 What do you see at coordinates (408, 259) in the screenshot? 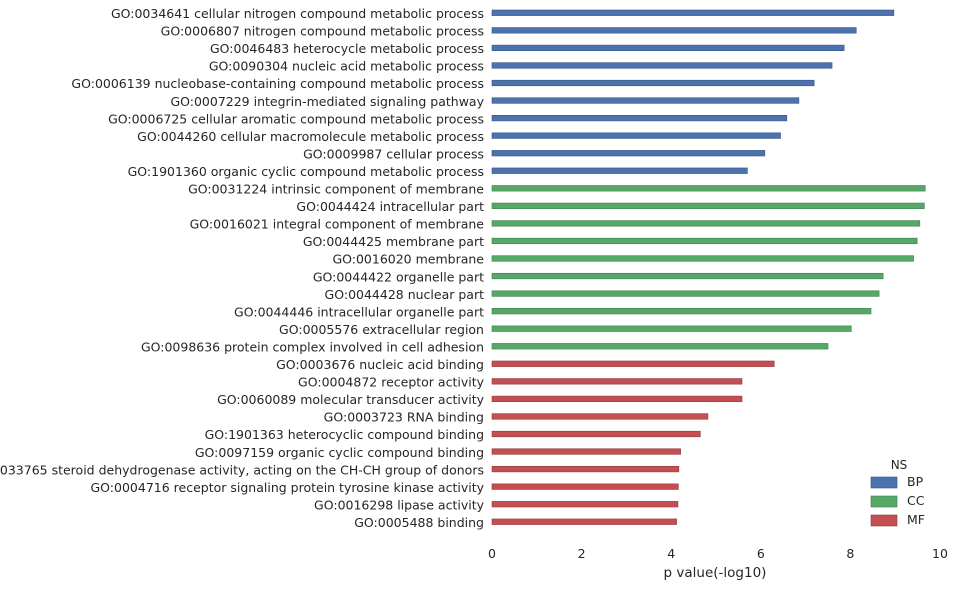
I see `category-label: GO:0016020 membrane` at bounding box center [408, 259].